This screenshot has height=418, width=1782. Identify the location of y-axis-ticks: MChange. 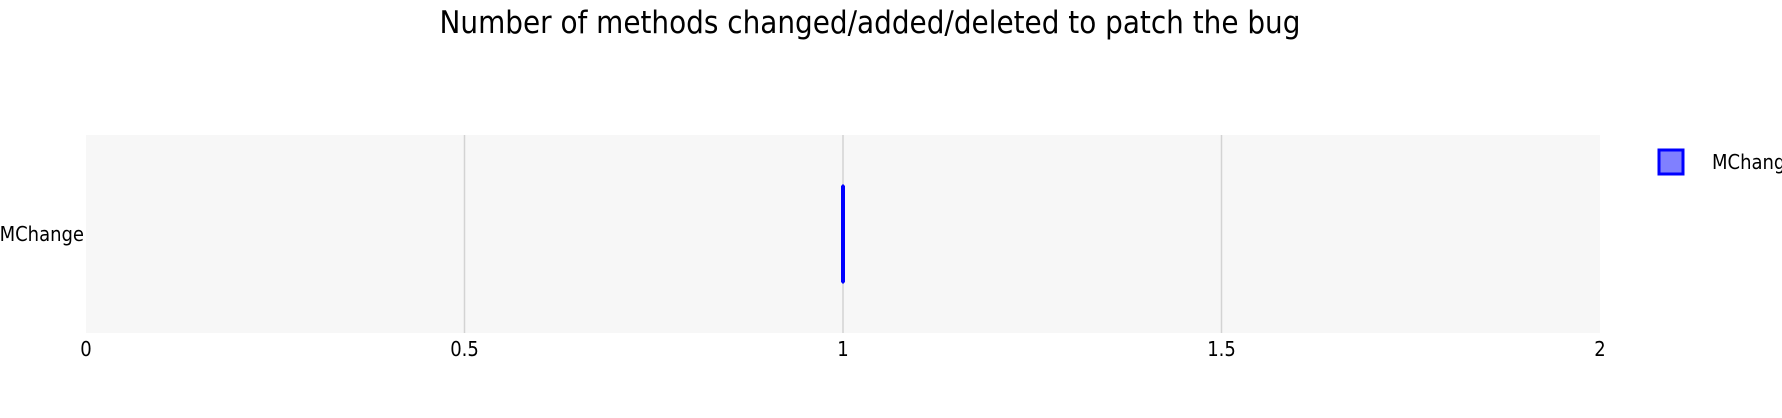
(42, 234).